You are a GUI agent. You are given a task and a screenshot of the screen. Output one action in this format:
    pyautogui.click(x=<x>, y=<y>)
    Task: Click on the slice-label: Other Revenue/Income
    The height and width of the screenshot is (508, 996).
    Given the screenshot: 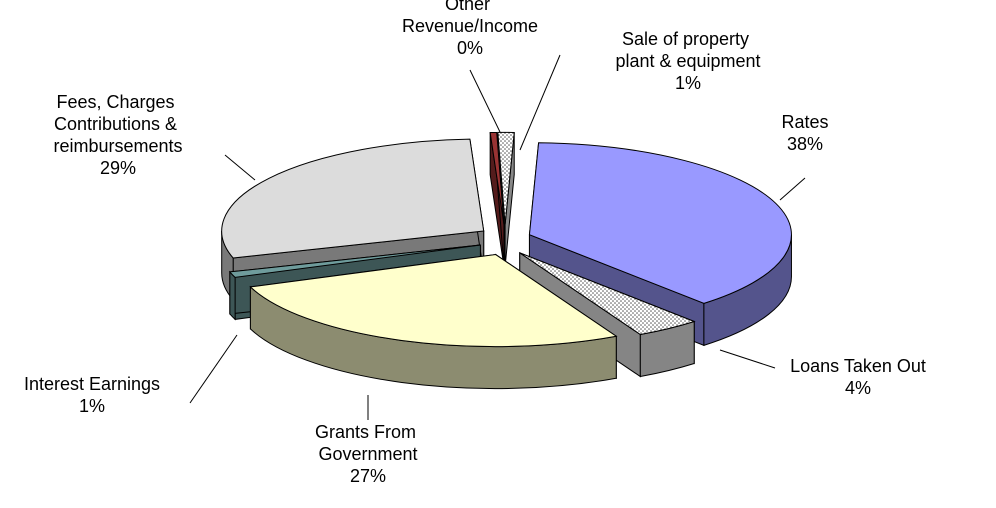 What is the action you would take?
    pyautogui.click(x=470, y=18)
    